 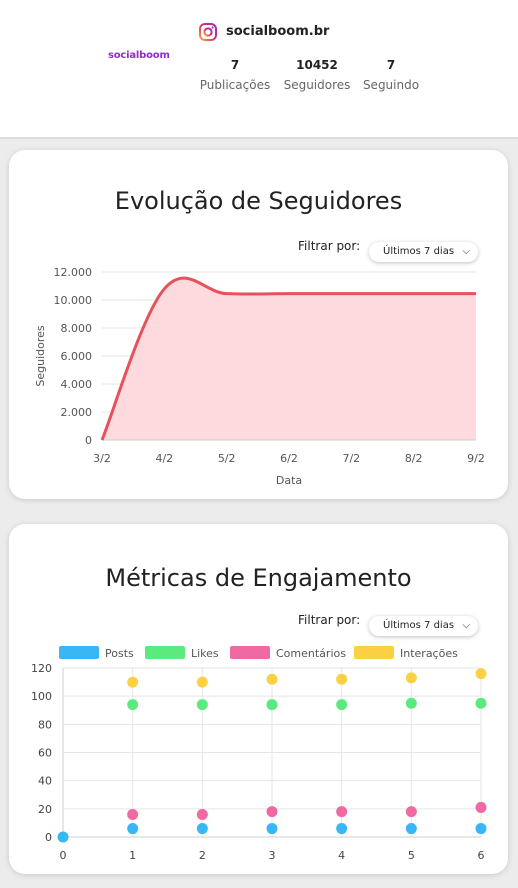 What do you see at coordinates (41, 696) in the screenshot?
I see `y-tick-label: 100` at bounding box center [41, 696].